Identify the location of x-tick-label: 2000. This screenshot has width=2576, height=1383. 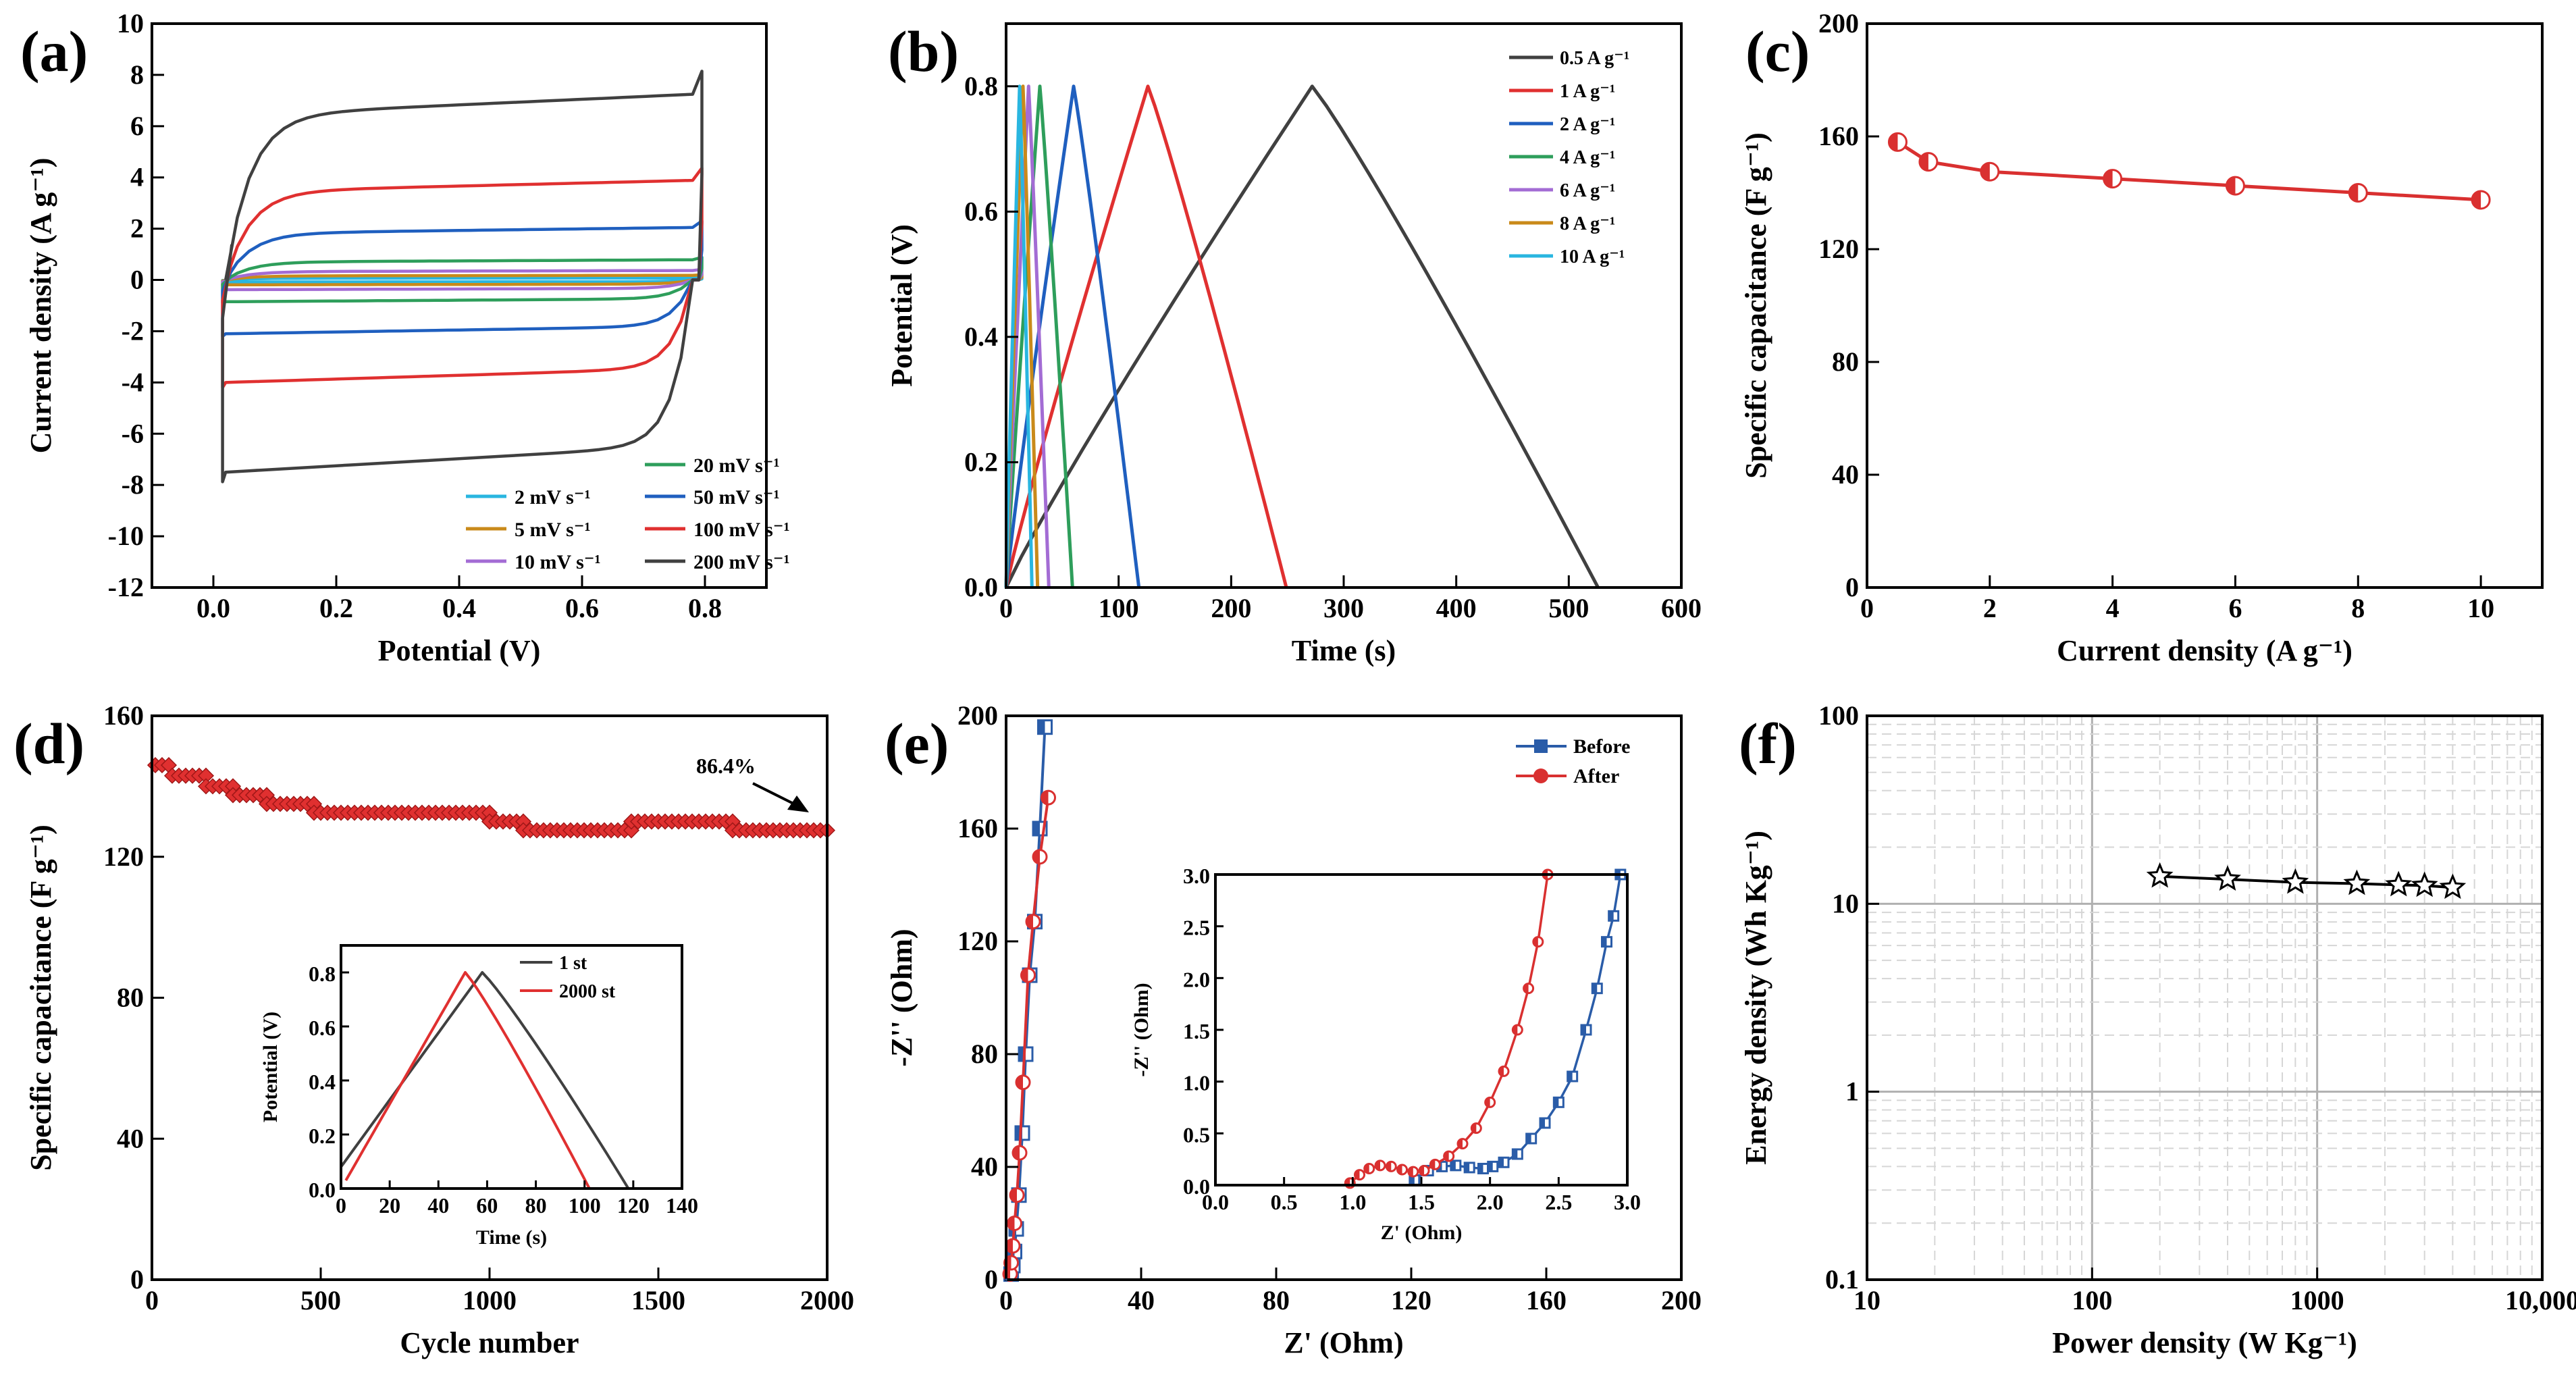
(827, 1300).